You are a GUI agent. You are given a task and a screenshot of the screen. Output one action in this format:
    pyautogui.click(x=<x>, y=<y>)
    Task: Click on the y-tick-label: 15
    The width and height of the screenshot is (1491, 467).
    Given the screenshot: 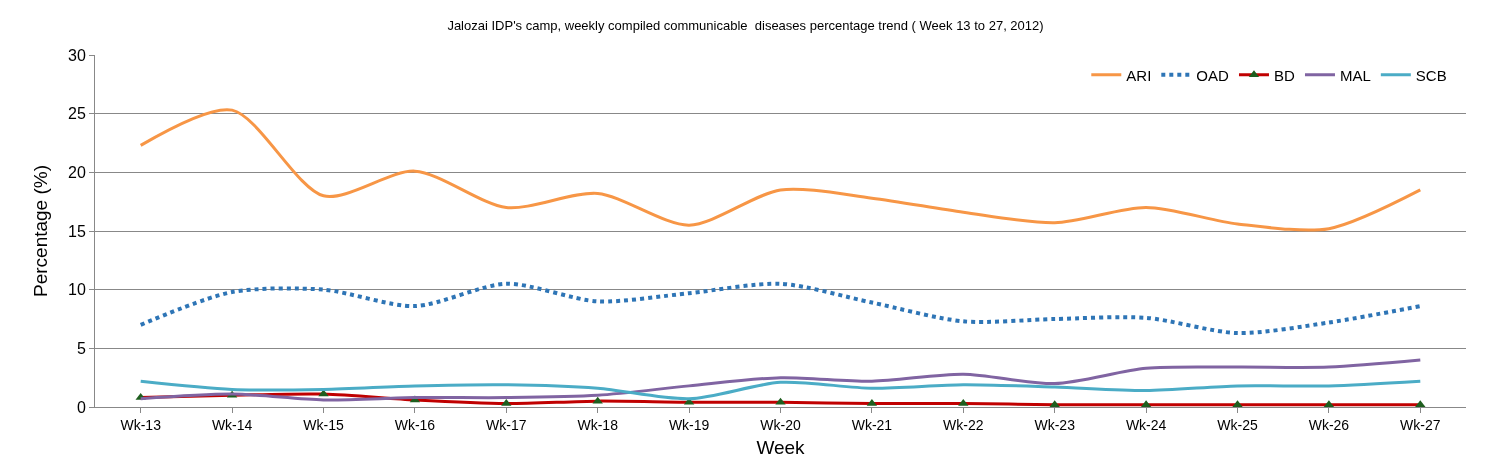 What is the action you would take?
    pyautogui.click(x=77, y=231)
    